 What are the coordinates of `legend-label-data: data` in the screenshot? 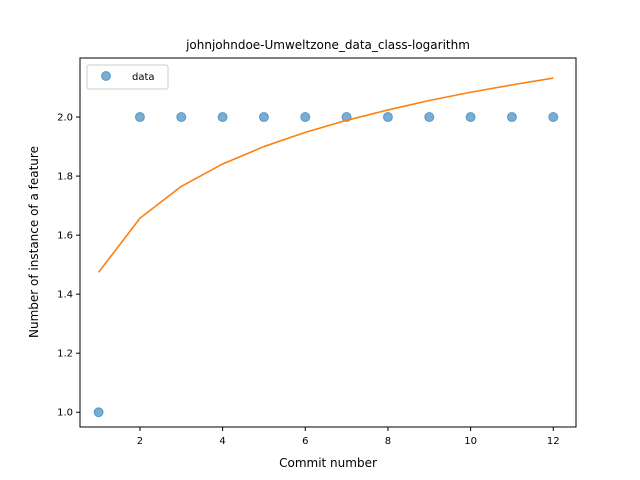 It's located at (143, 77).